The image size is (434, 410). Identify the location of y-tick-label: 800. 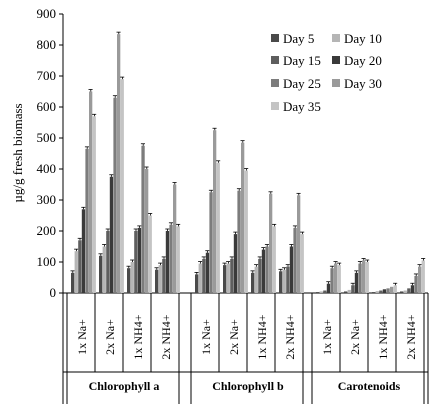
(47, 44).